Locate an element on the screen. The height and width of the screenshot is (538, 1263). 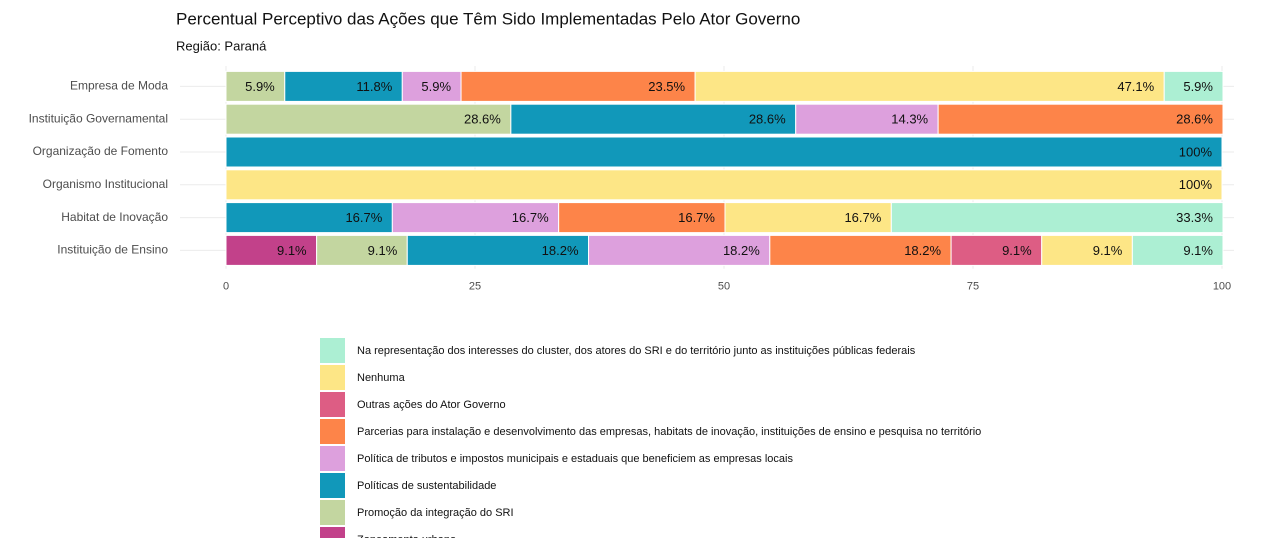
legend-label: Nenhuma is located at coordinates (381, 378).